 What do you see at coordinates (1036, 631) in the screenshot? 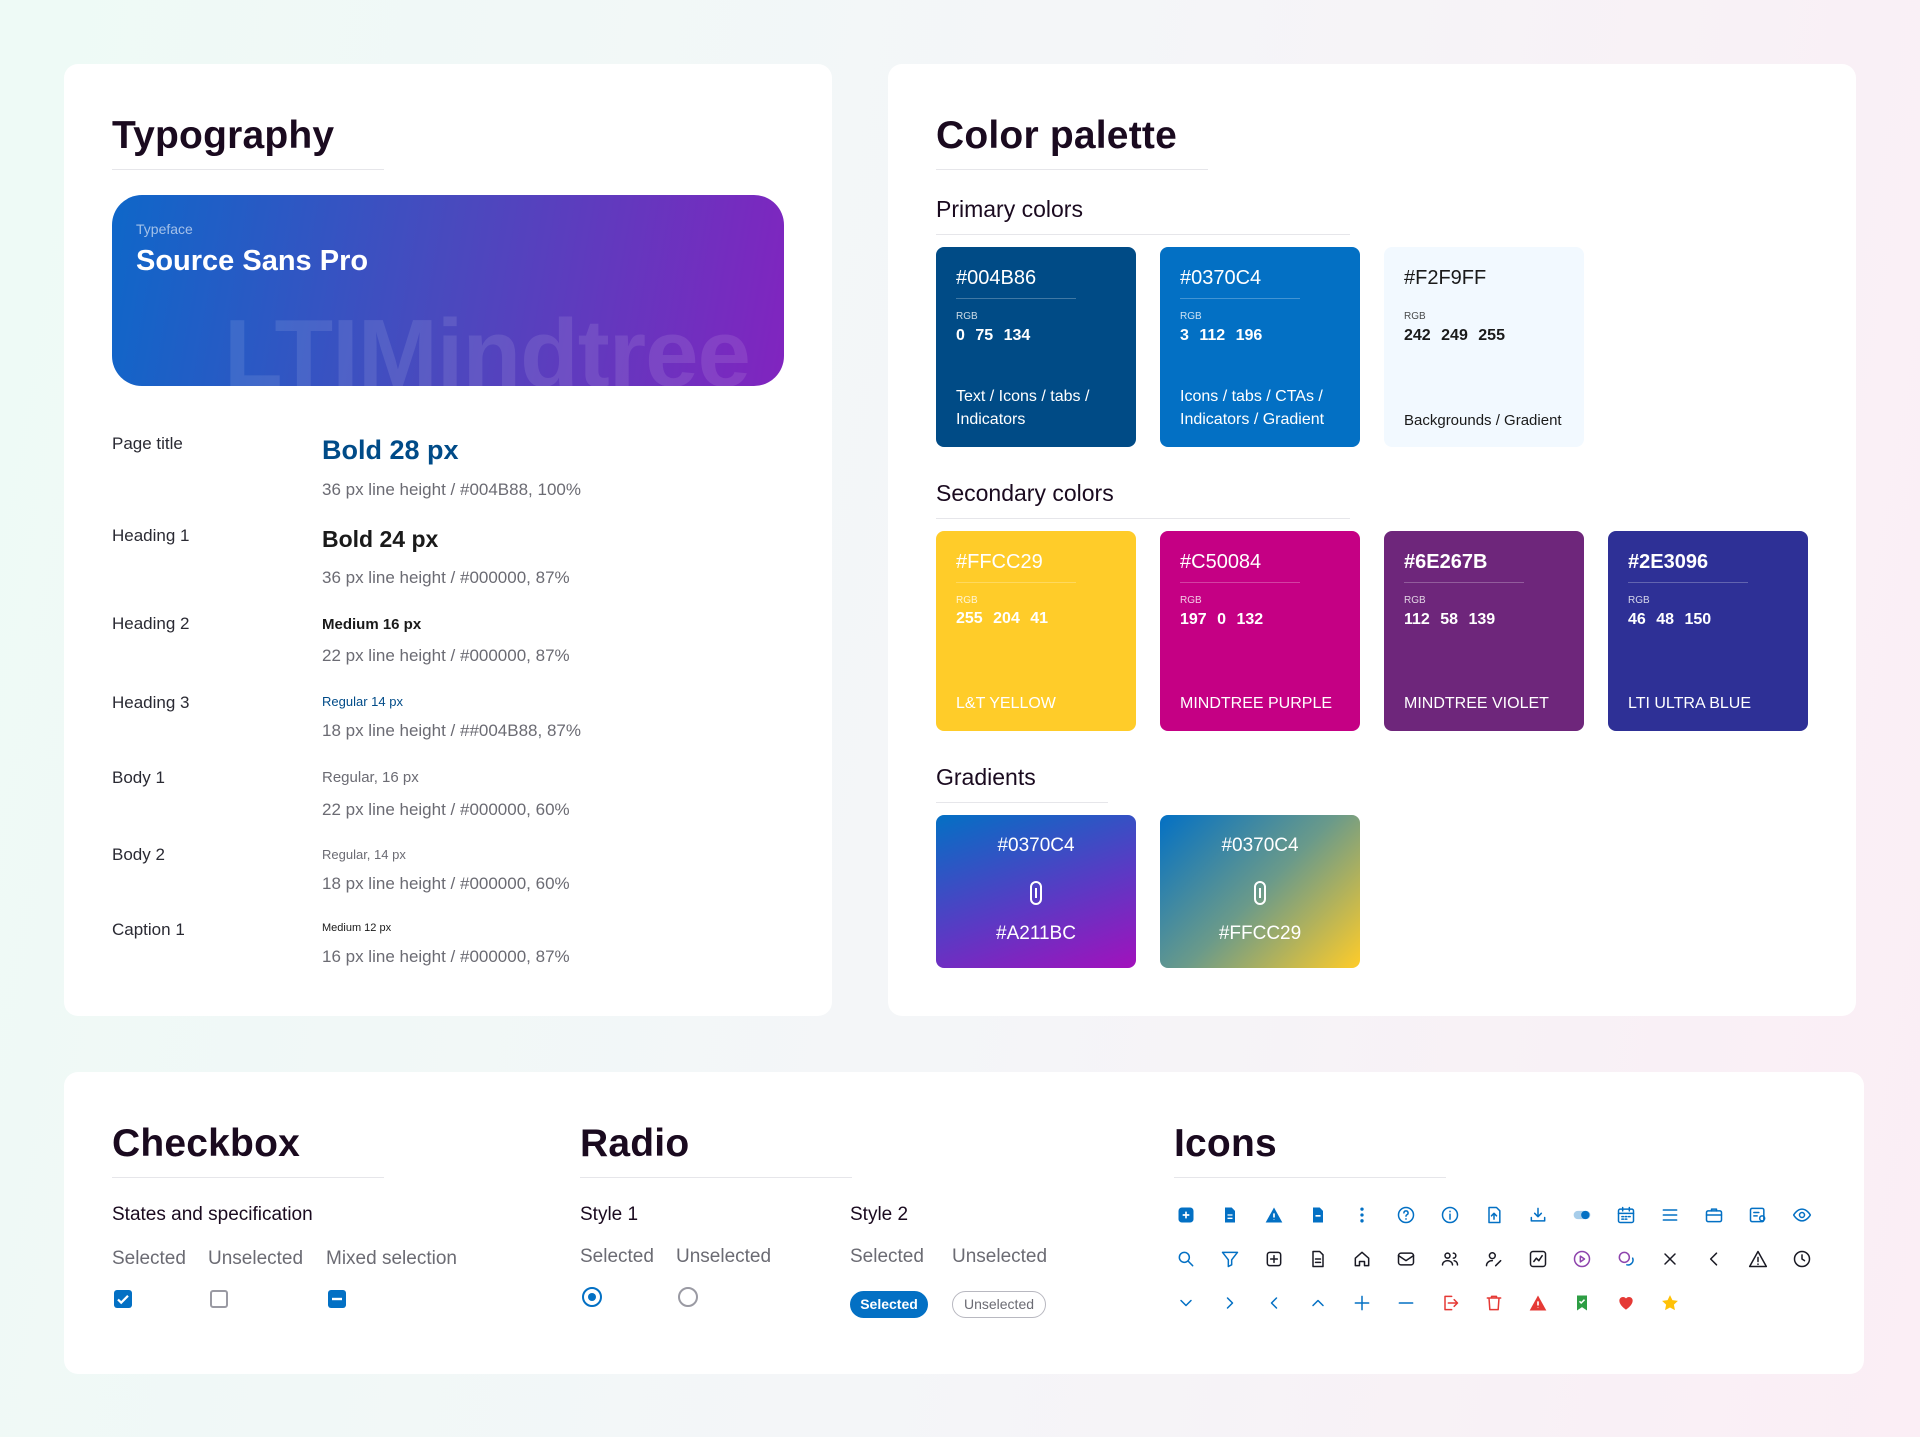
I see `swatch-secondary-1: #FFCC29 RGB 255 204 41 L&T YELLOW` at bounding box center [1036, 631].